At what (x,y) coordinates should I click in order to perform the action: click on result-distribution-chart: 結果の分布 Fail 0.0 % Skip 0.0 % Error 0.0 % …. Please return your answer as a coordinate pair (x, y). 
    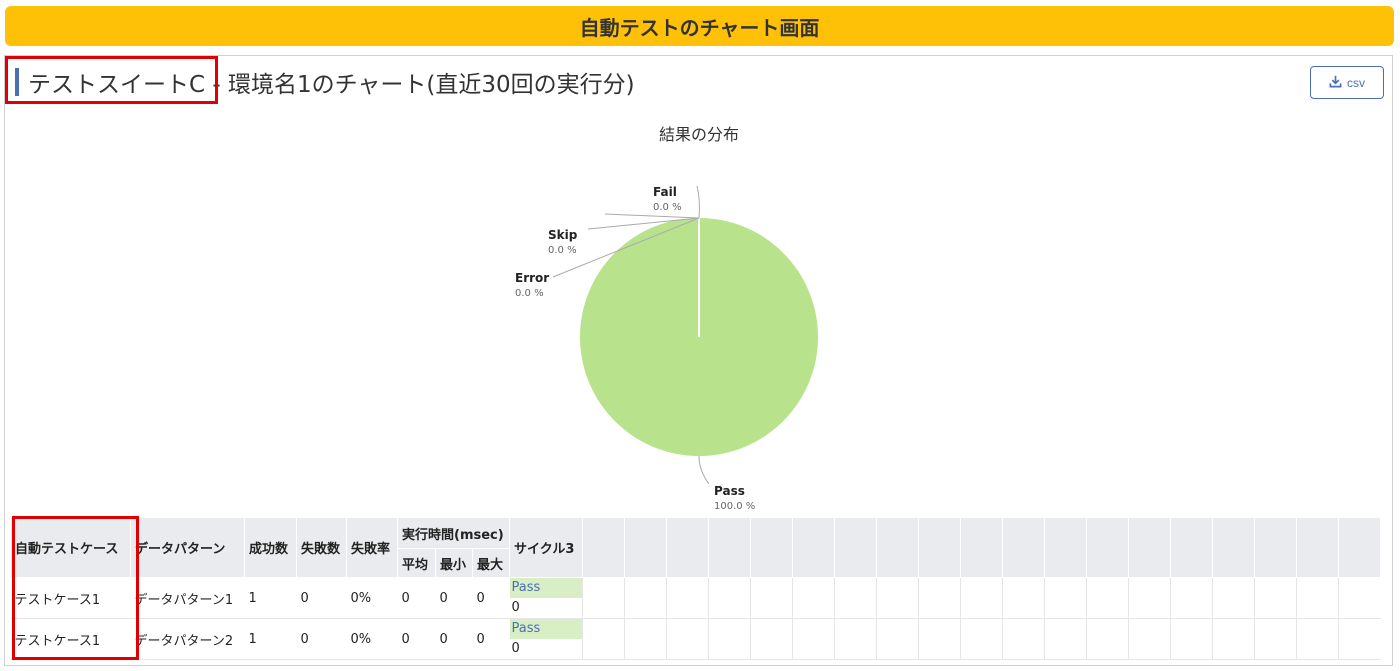
    Looking at the image, I should click on (666, 318).